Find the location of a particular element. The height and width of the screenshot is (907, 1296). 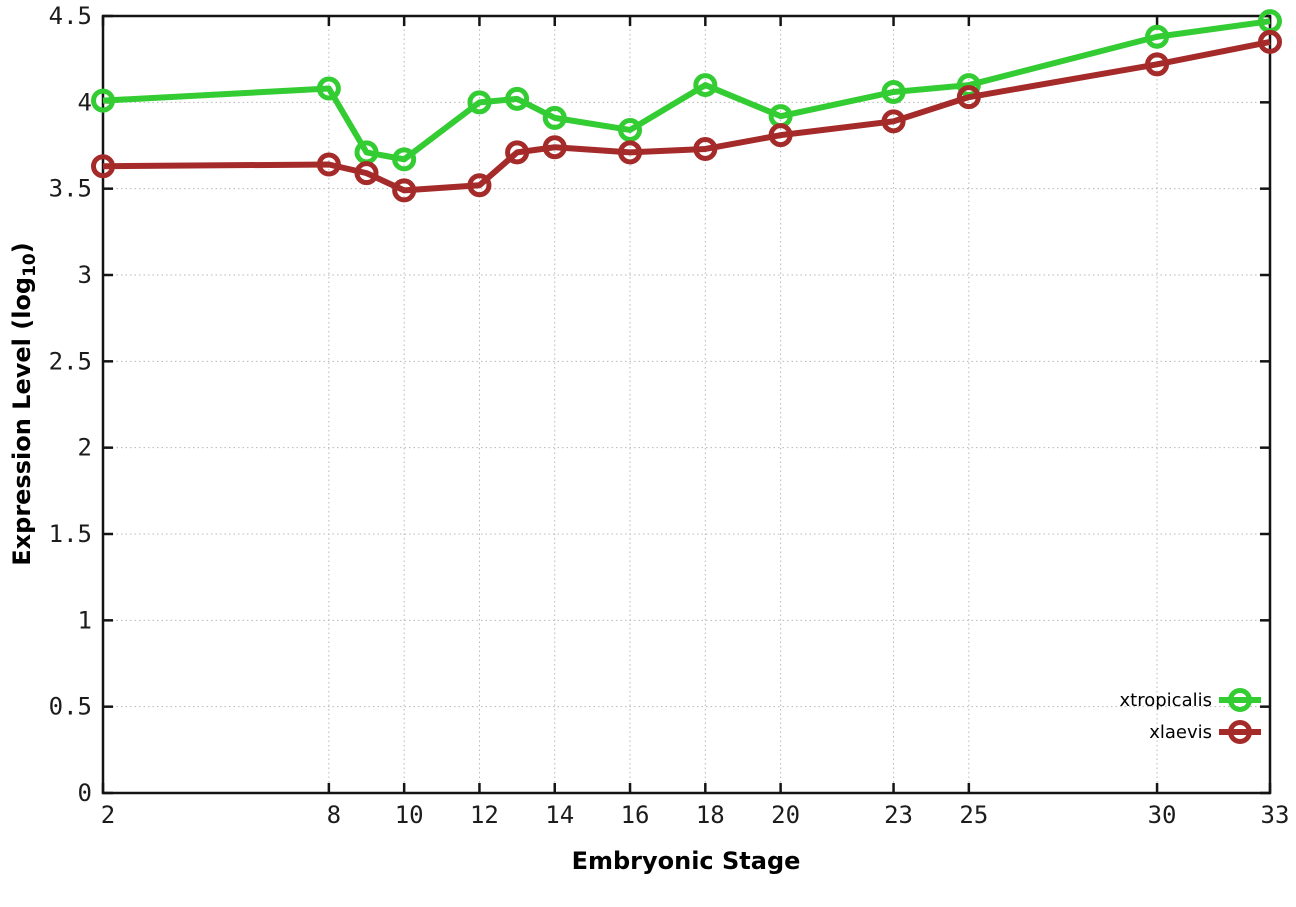

y-tick-label: 1 is located at coordinates (85, 620).